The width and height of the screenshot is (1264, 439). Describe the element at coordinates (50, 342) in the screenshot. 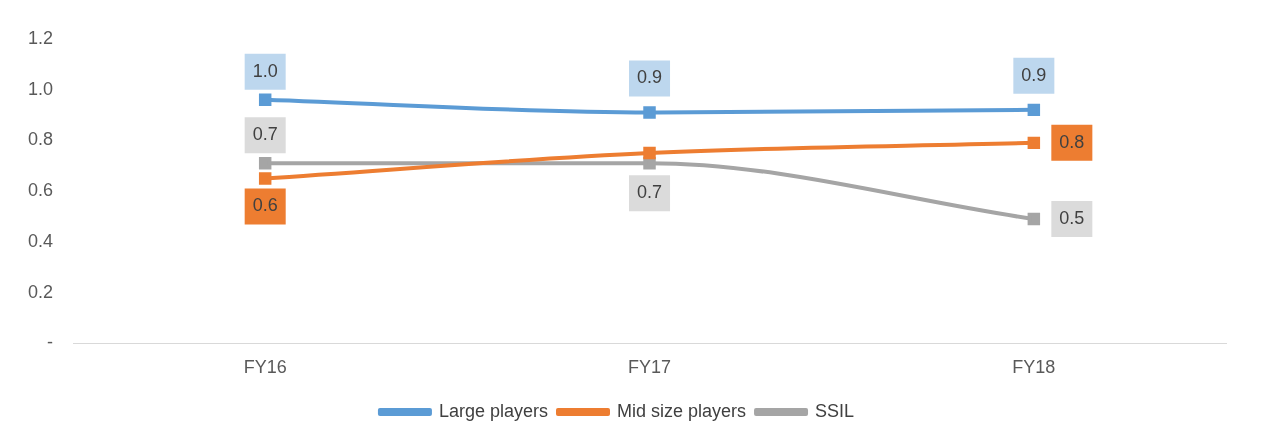

I see `y-tick-label: -` at that location.